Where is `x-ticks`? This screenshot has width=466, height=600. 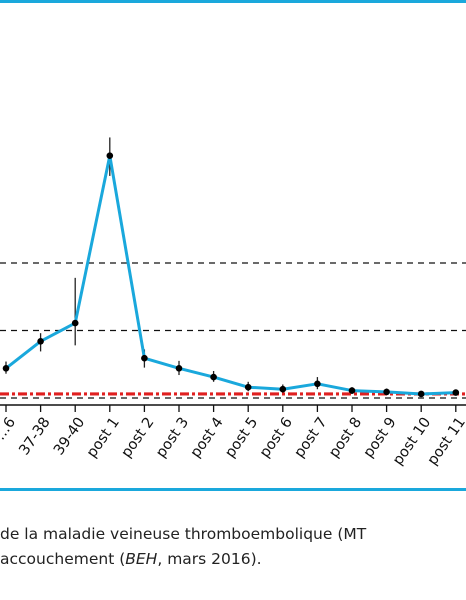 x-ticks is located at coordinates (231, 408).